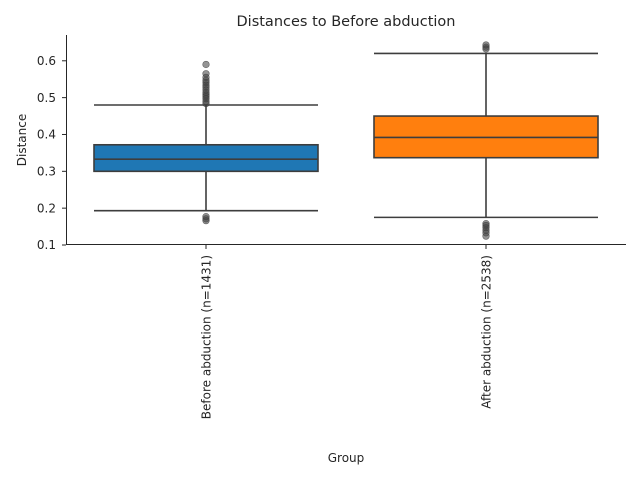 The width and height of the screenshot is (640, 480). I want to click on y-tick-label: 0.2, so click(46, 208).